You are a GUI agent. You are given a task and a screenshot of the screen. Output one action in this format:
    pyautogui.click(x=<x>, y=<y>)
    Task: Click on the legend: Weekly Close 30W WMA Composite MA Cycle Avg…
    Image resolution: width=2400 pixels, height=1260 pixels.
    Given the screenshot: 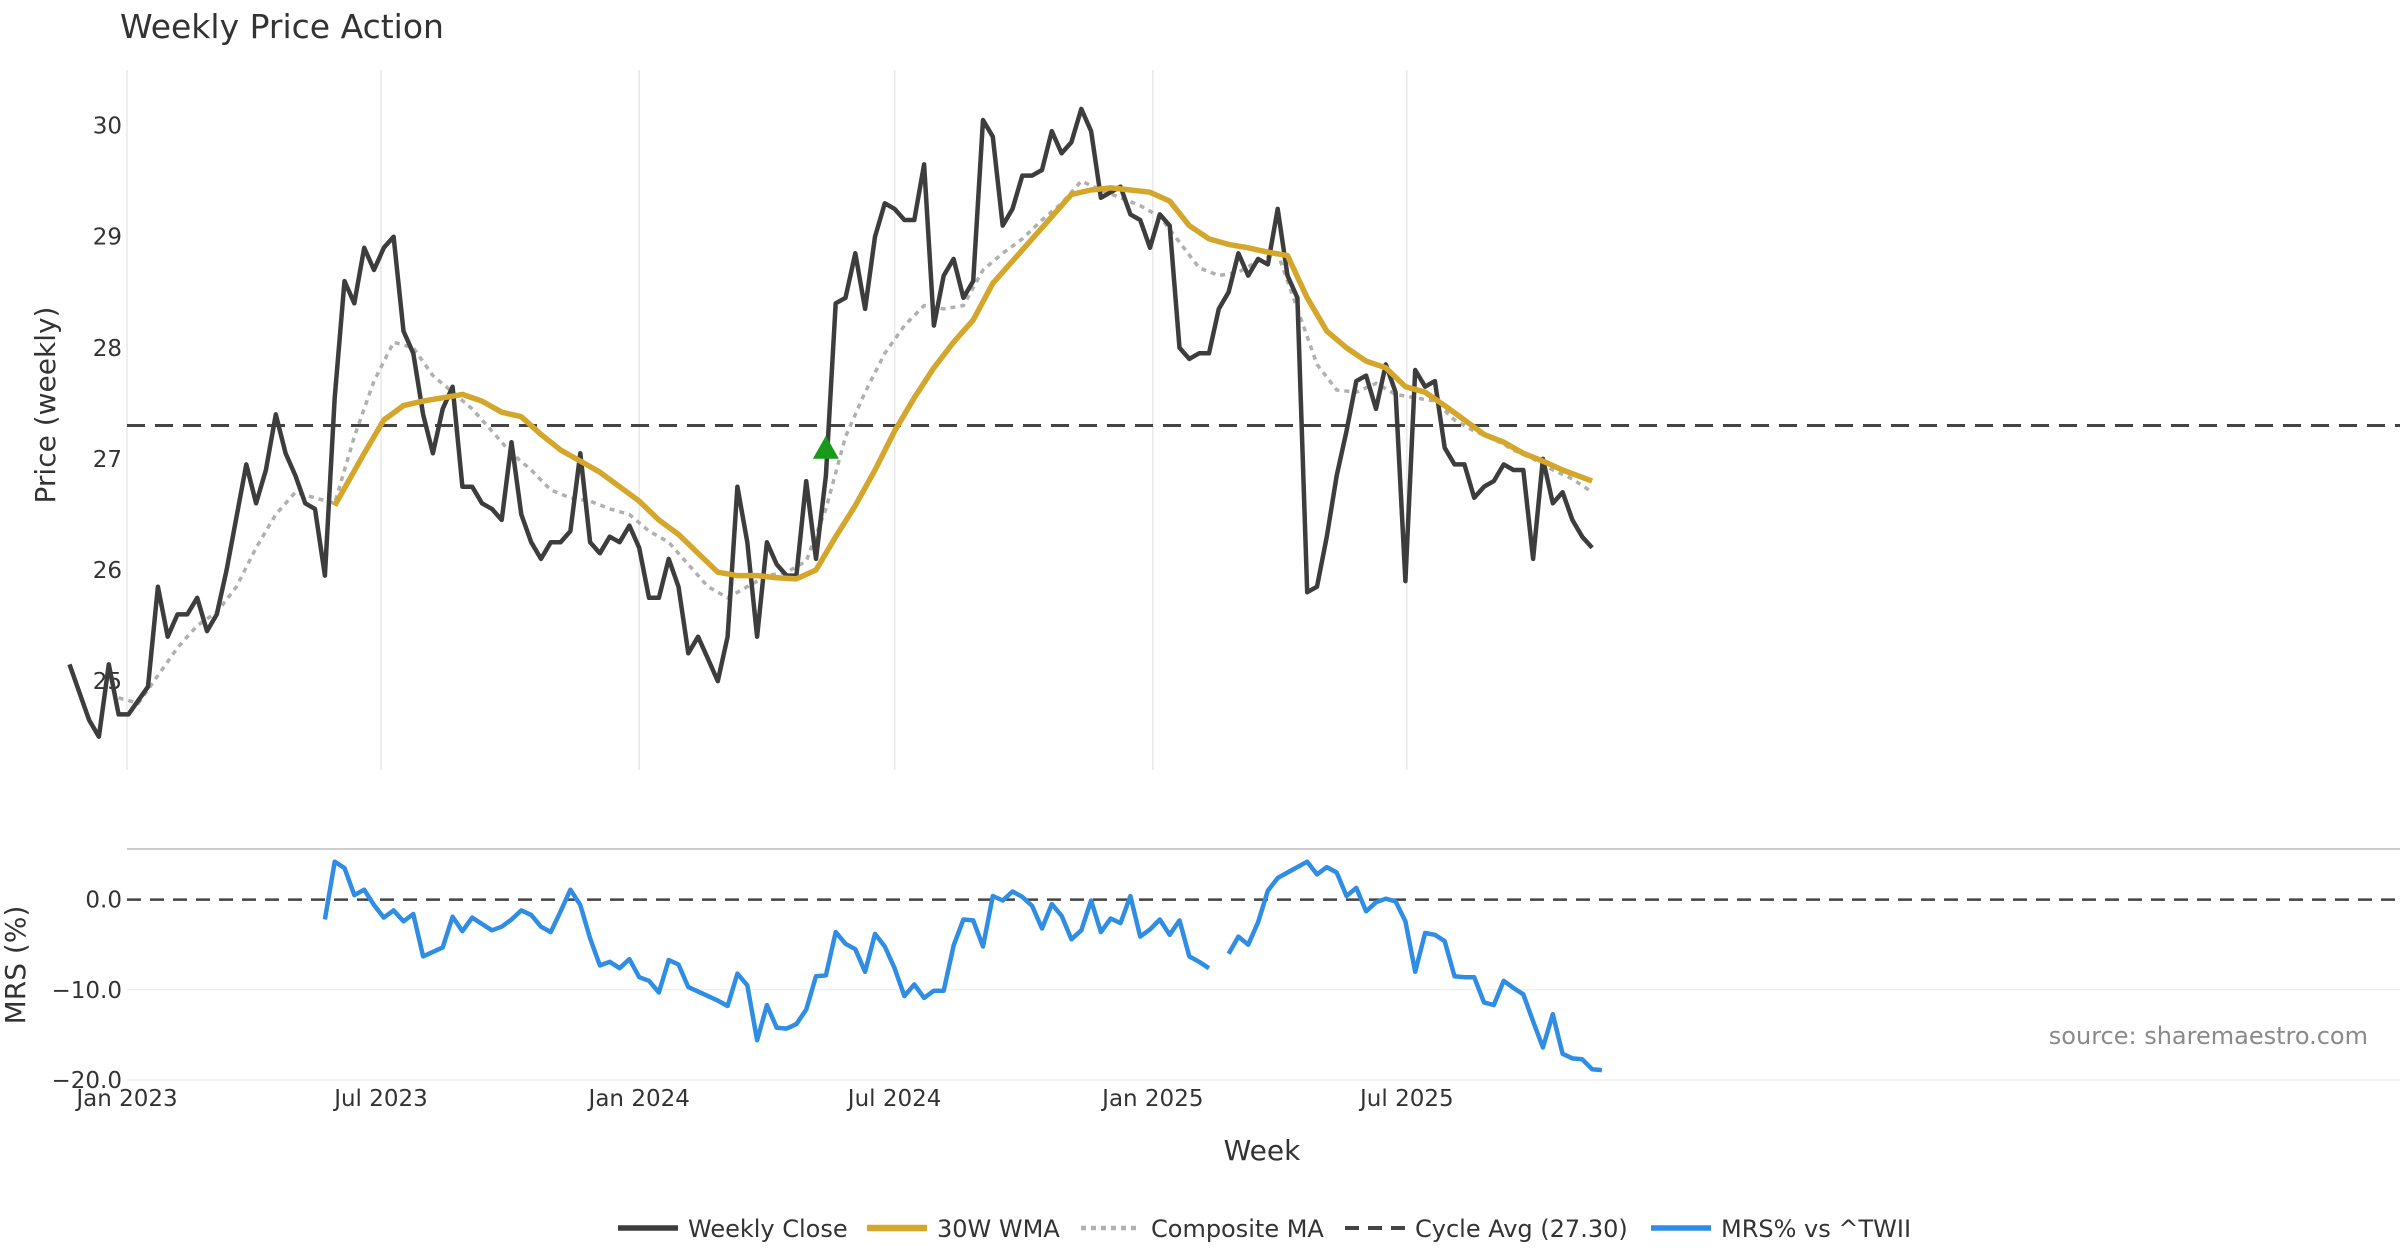 What is the action you would take?
    pyautogui.click(x=1264, y=1229)
    